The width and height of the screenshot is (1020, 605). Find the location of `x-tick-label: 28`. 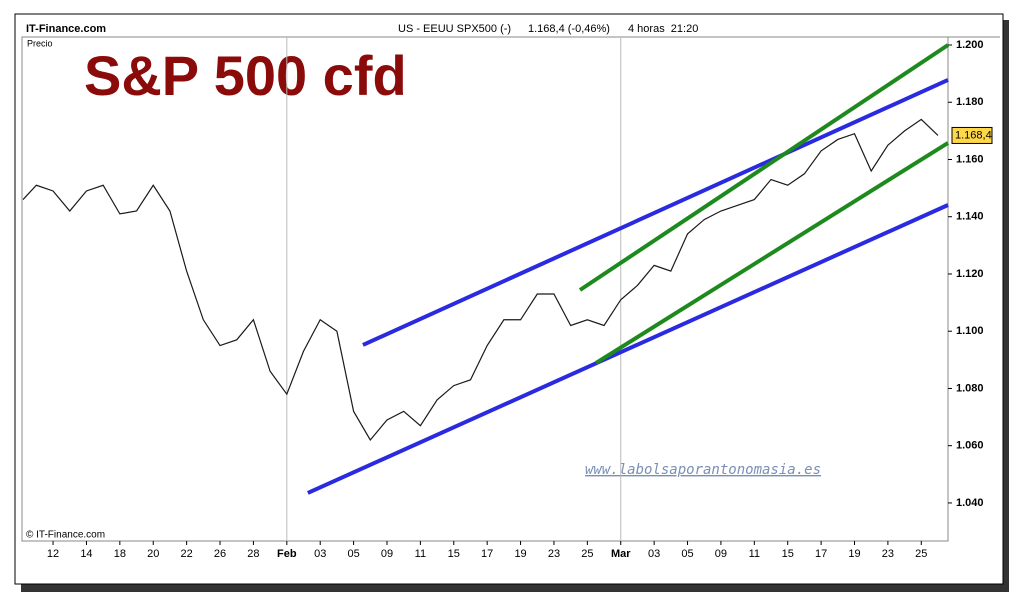

x-tick-label: 28 is located at coordinates (253, 554).